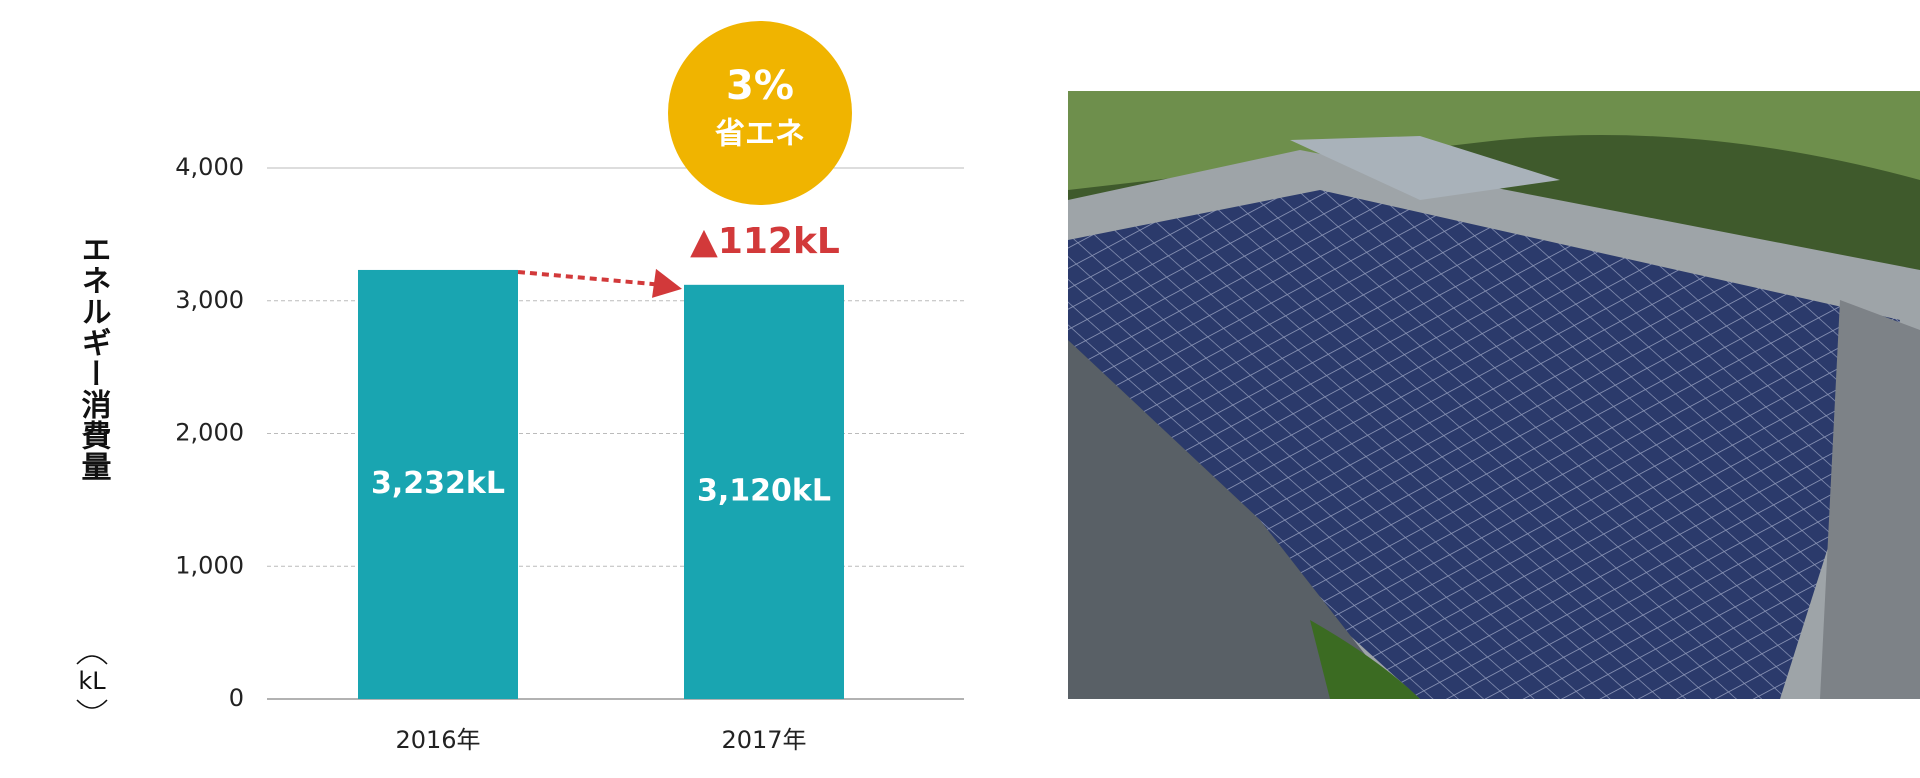 Image resolution: width=1920 pixels, height=778 pixels. I want to click on change-arrowhead, so click(667, 283).